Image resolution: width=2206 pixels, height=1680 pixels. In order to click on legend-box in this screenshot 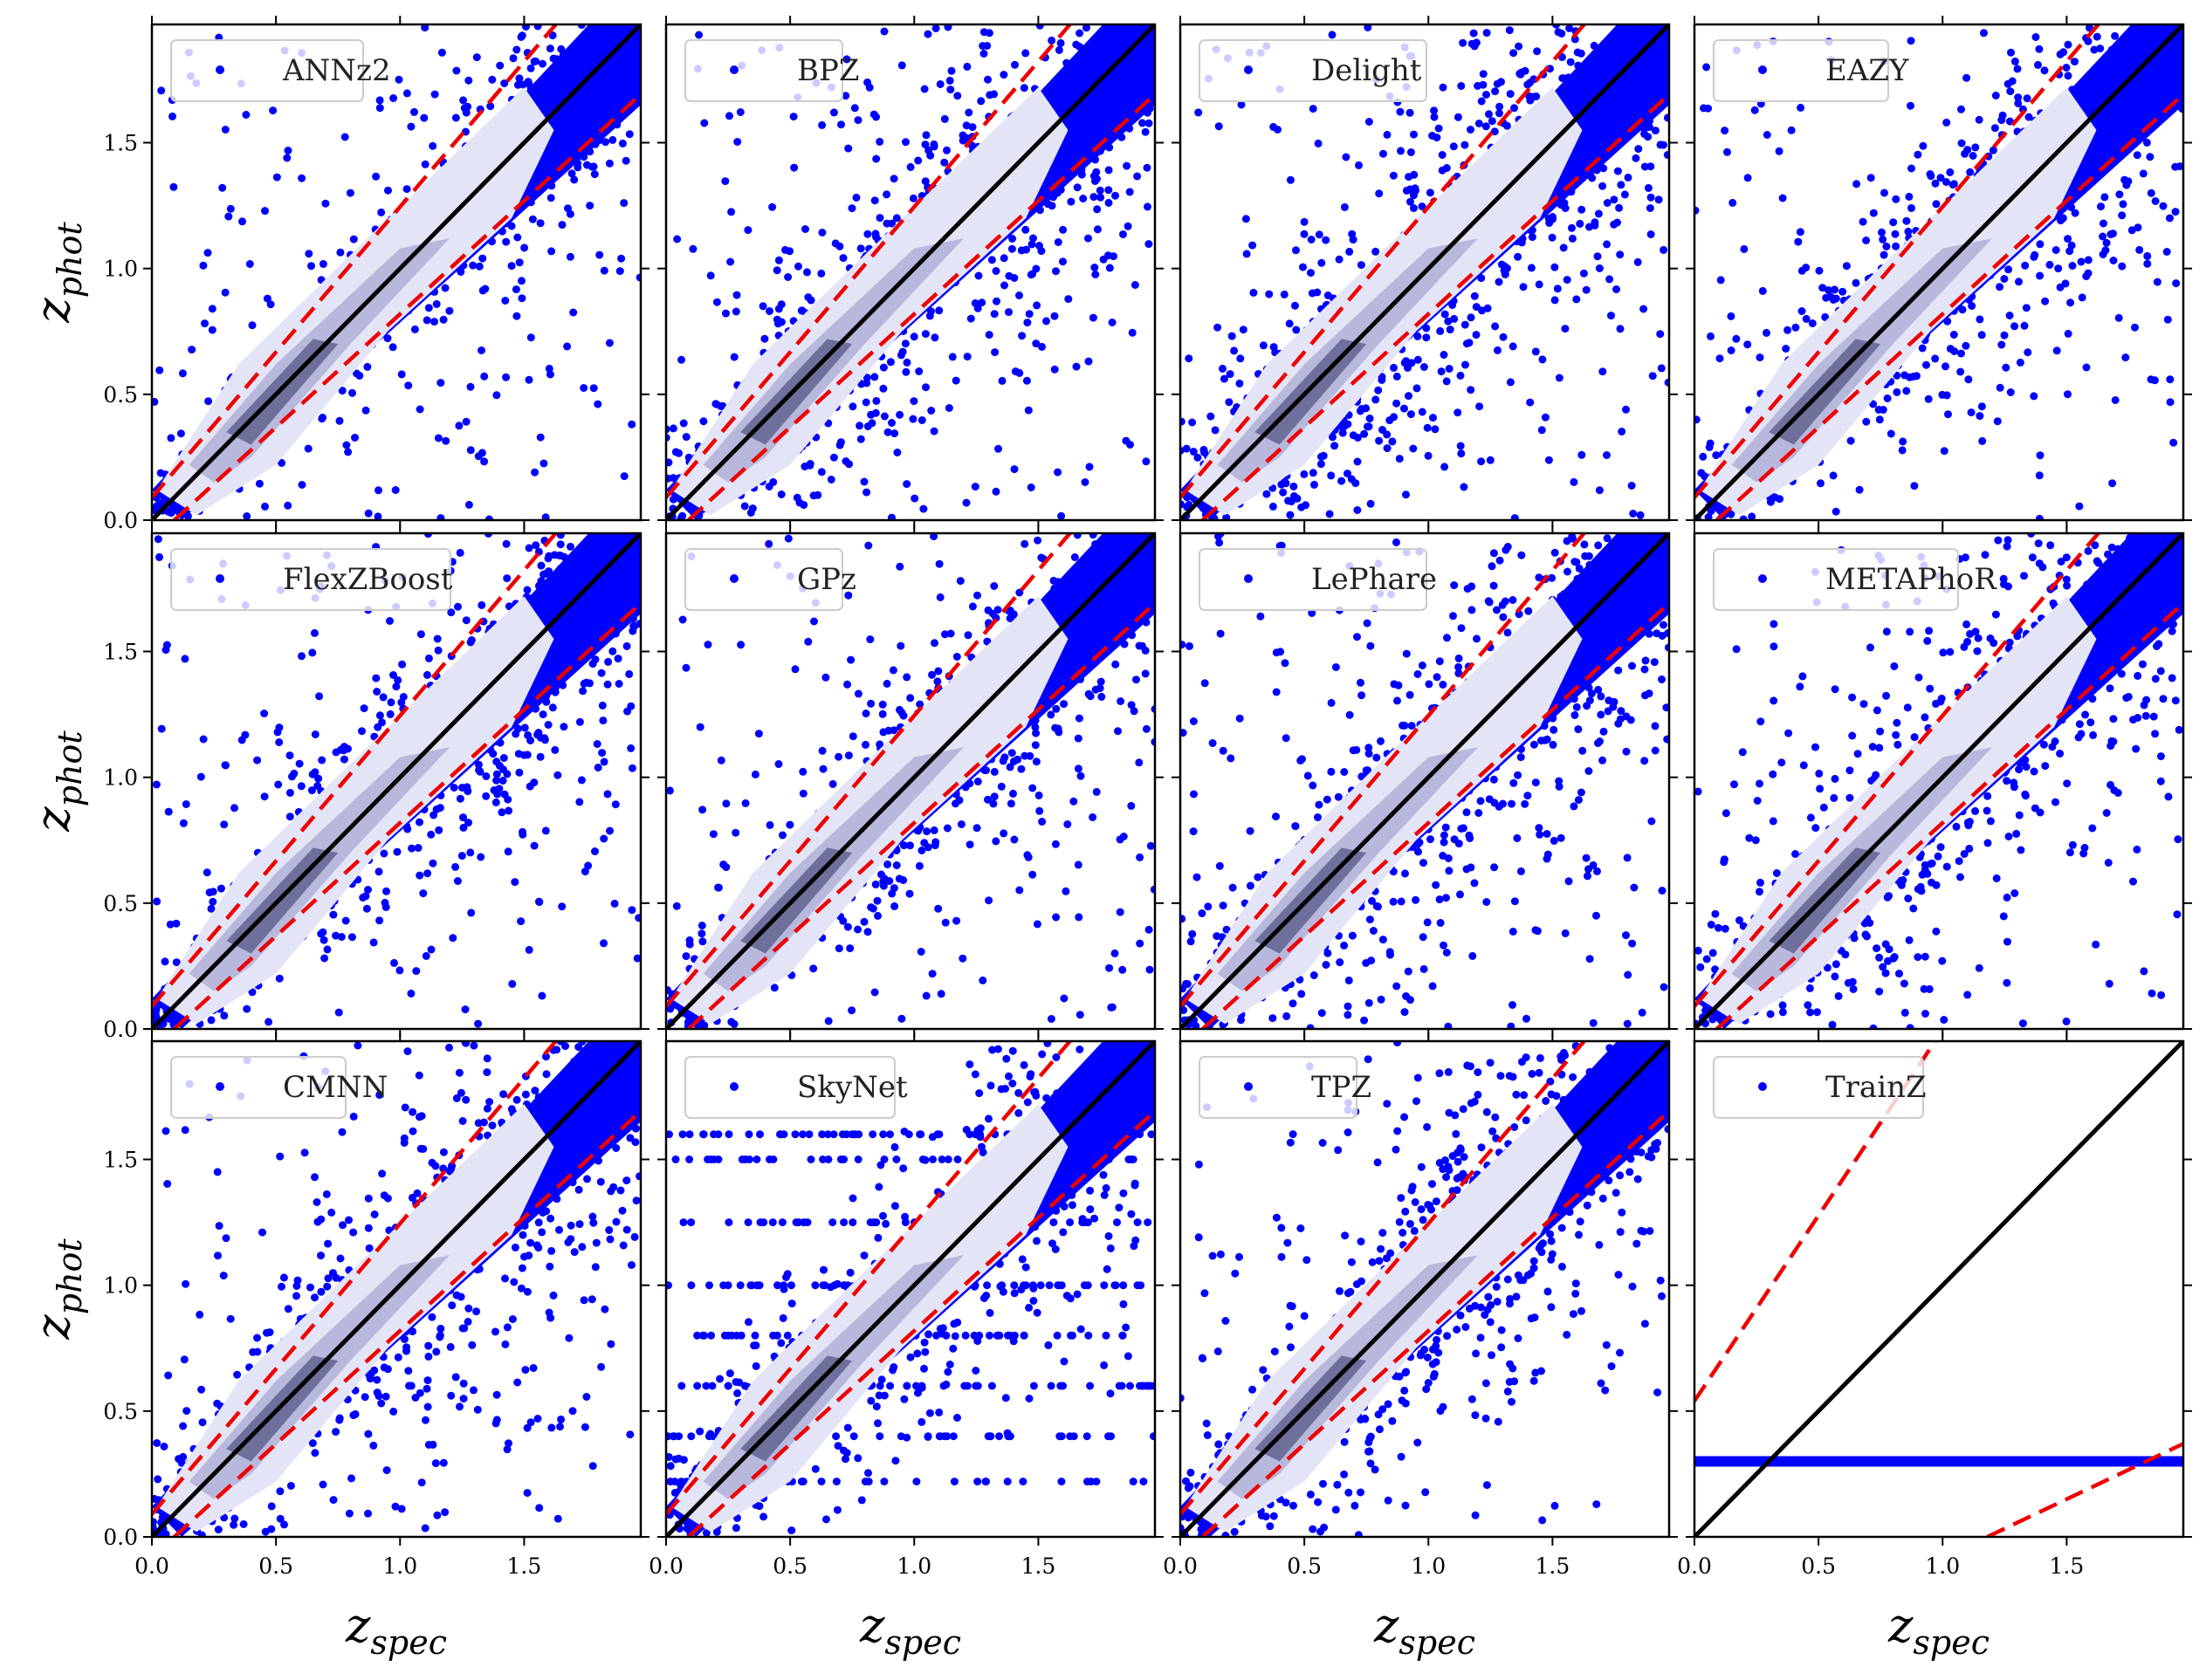, I will do `click(310, 579)`.